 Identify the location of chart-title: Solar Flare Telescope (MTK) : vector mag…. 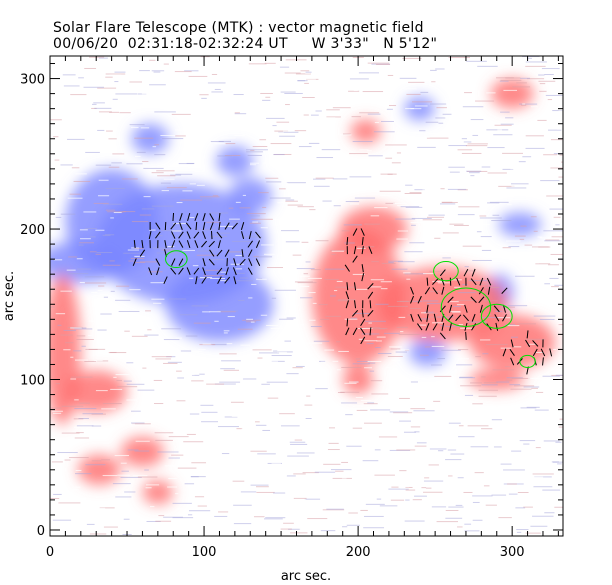
(238, 28).